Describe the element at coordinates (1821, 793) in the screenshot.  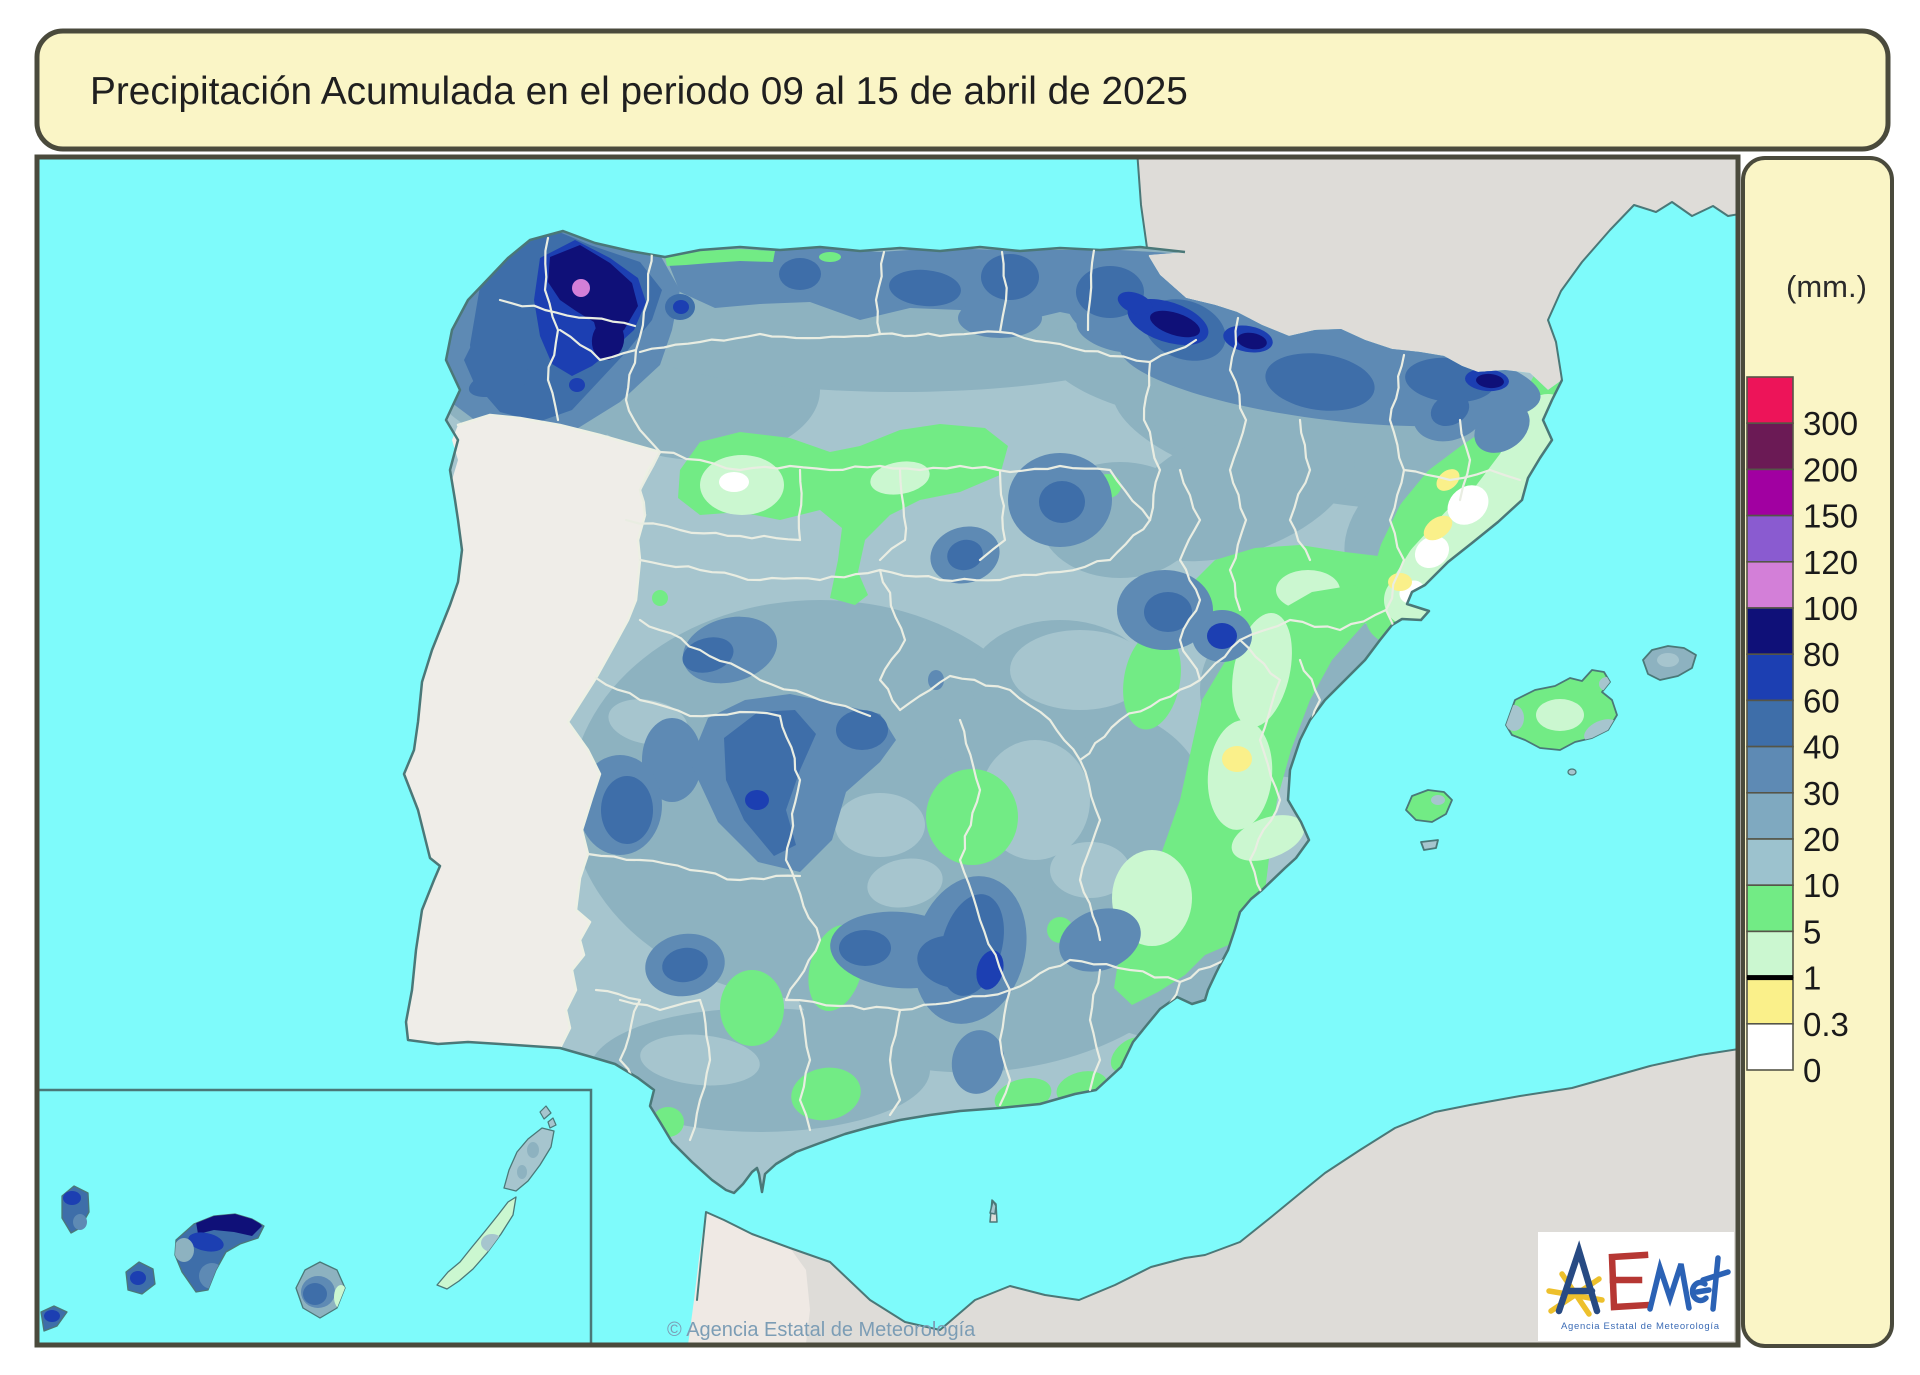
I see `svg-text: 30` at that location.